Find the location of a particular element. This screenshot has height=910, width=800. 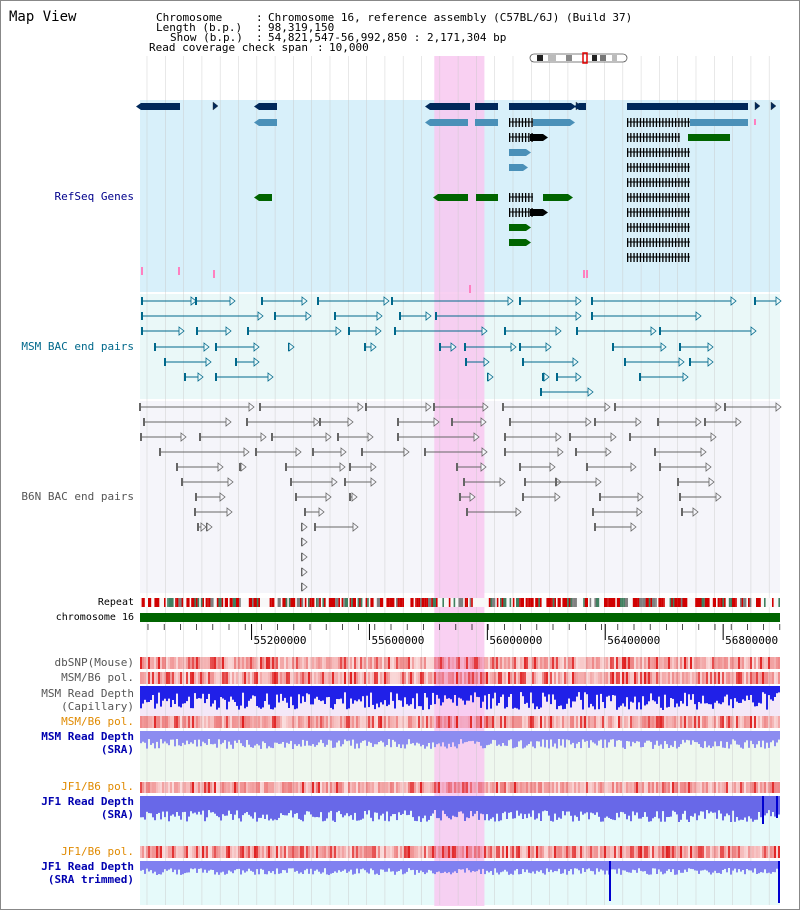

msm-b6-pol-label-1: MSM/B6 pol. is located at coordinates (97, 677).